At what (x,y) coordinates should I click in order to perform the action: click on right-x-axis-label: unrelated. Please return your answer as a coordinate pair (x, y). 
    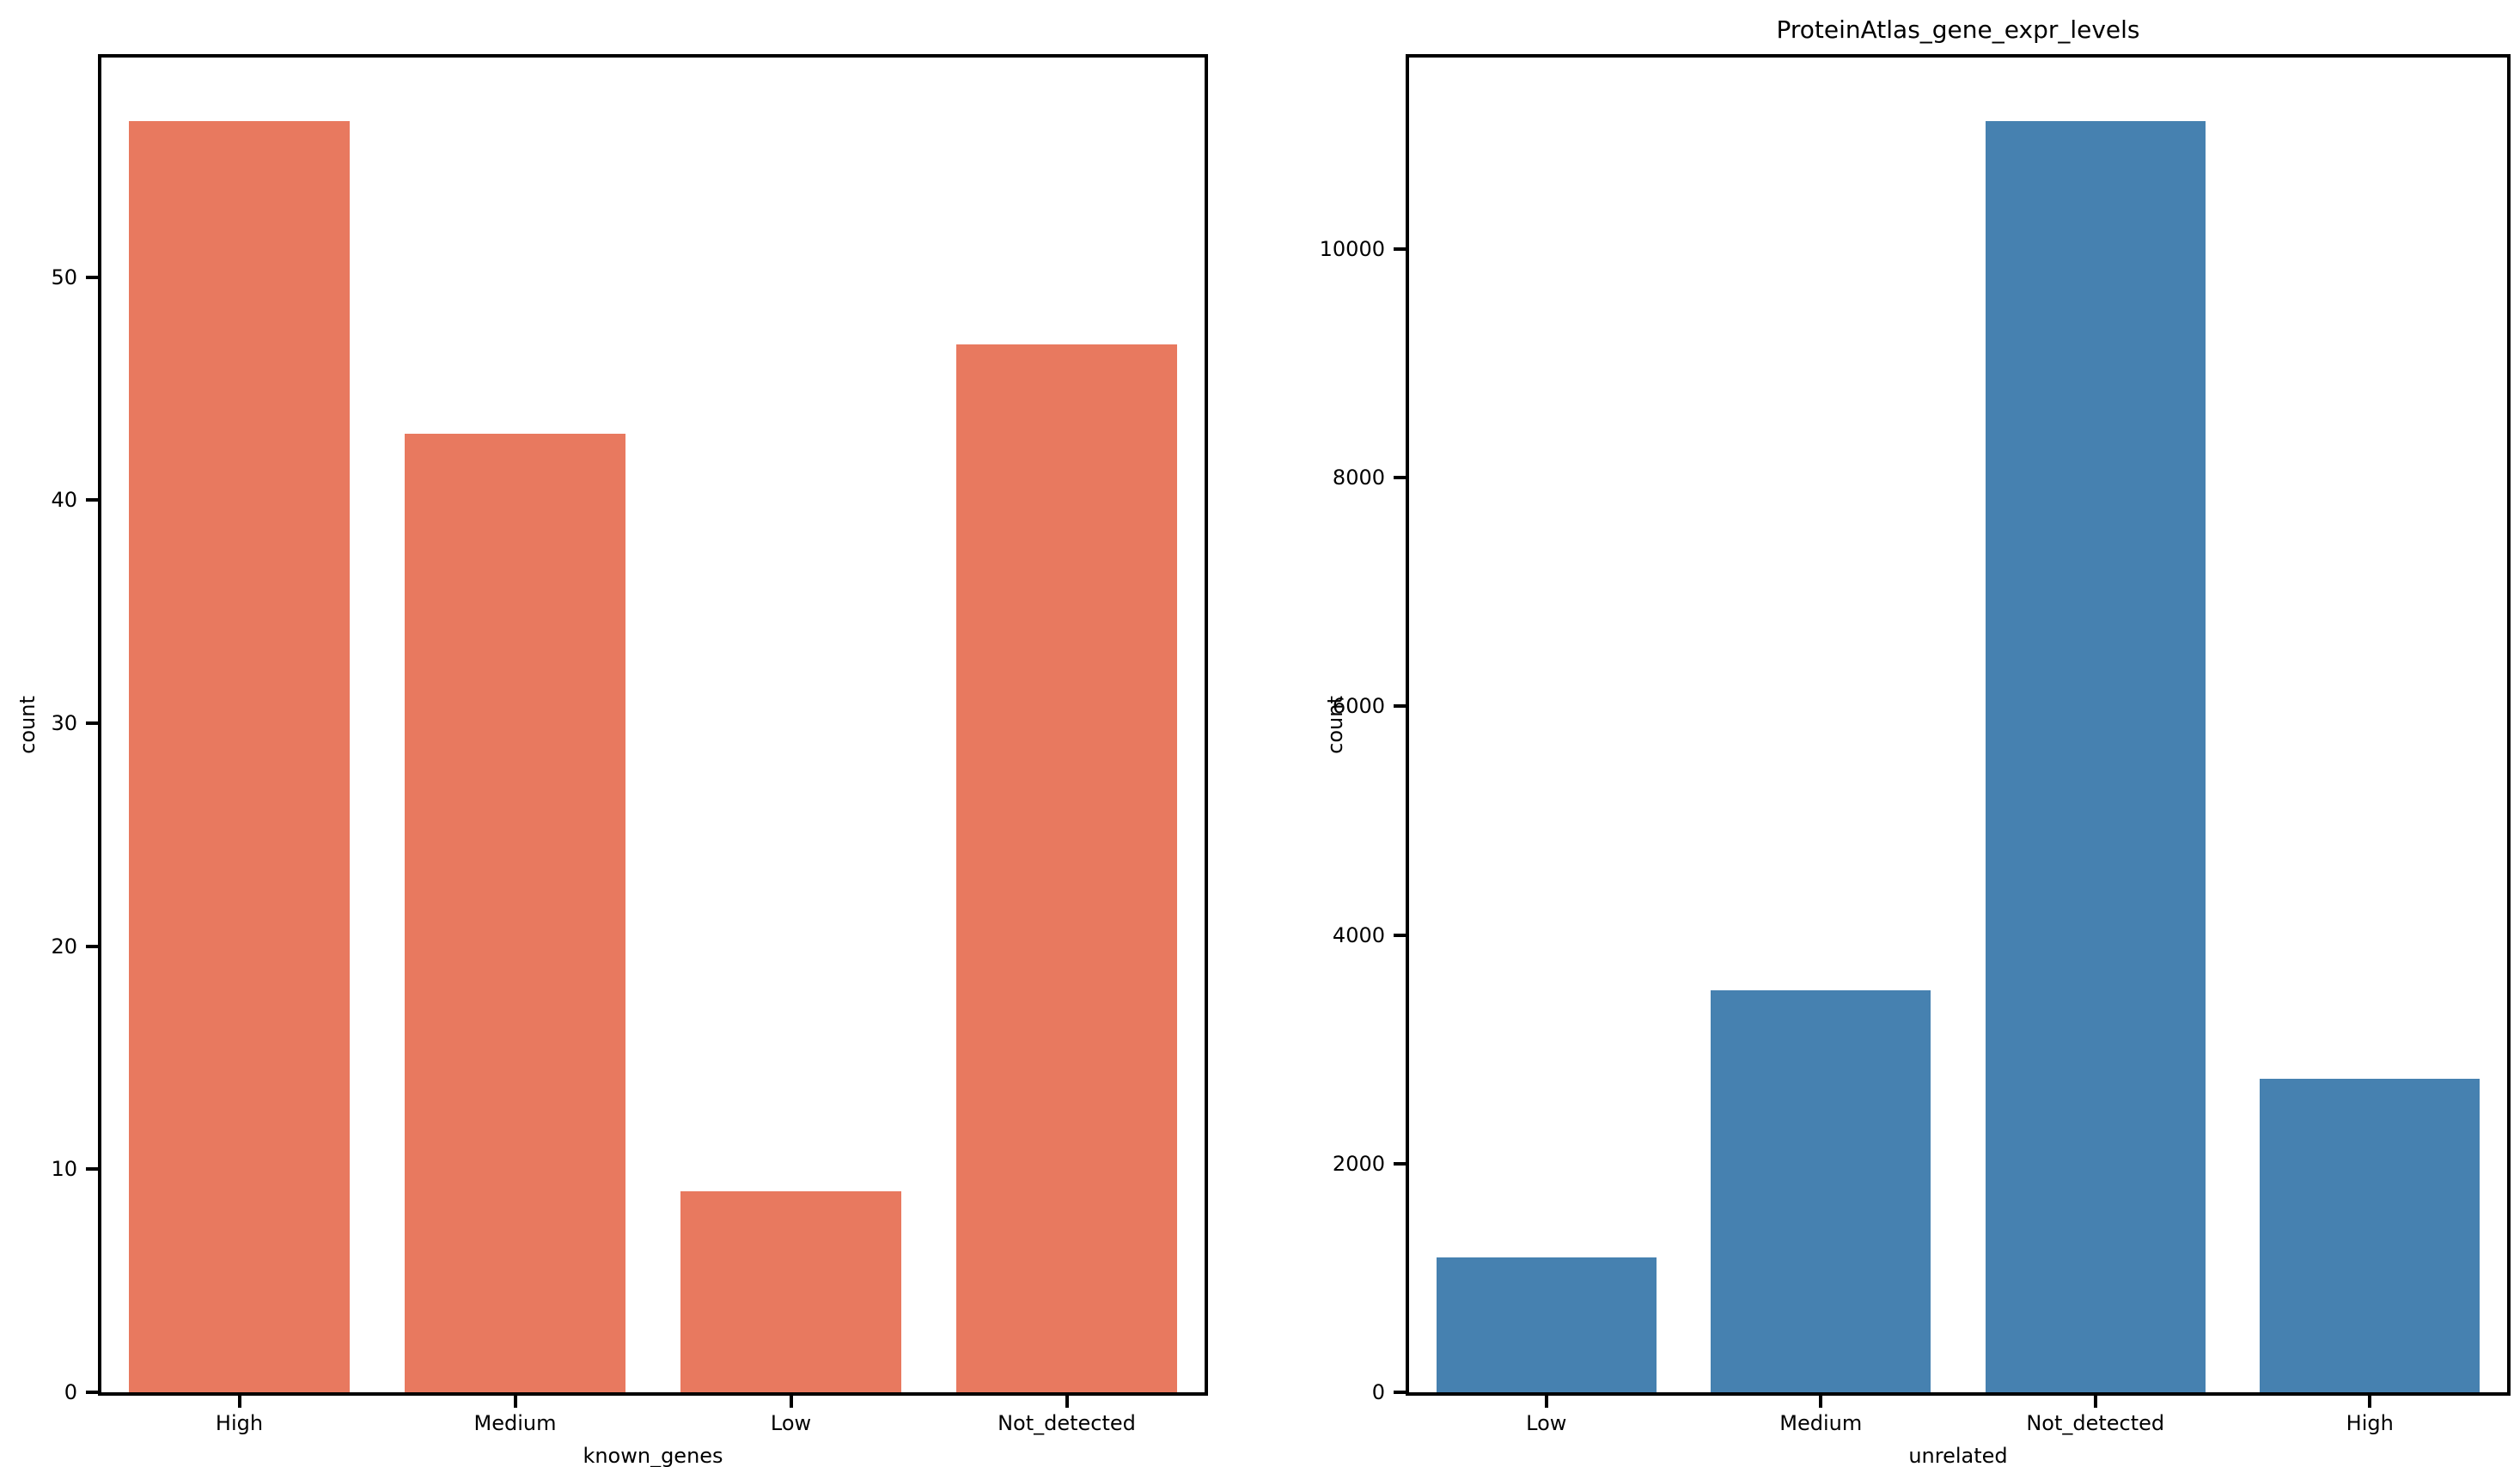
    Looking at the image, I should click on (1958, 1455).